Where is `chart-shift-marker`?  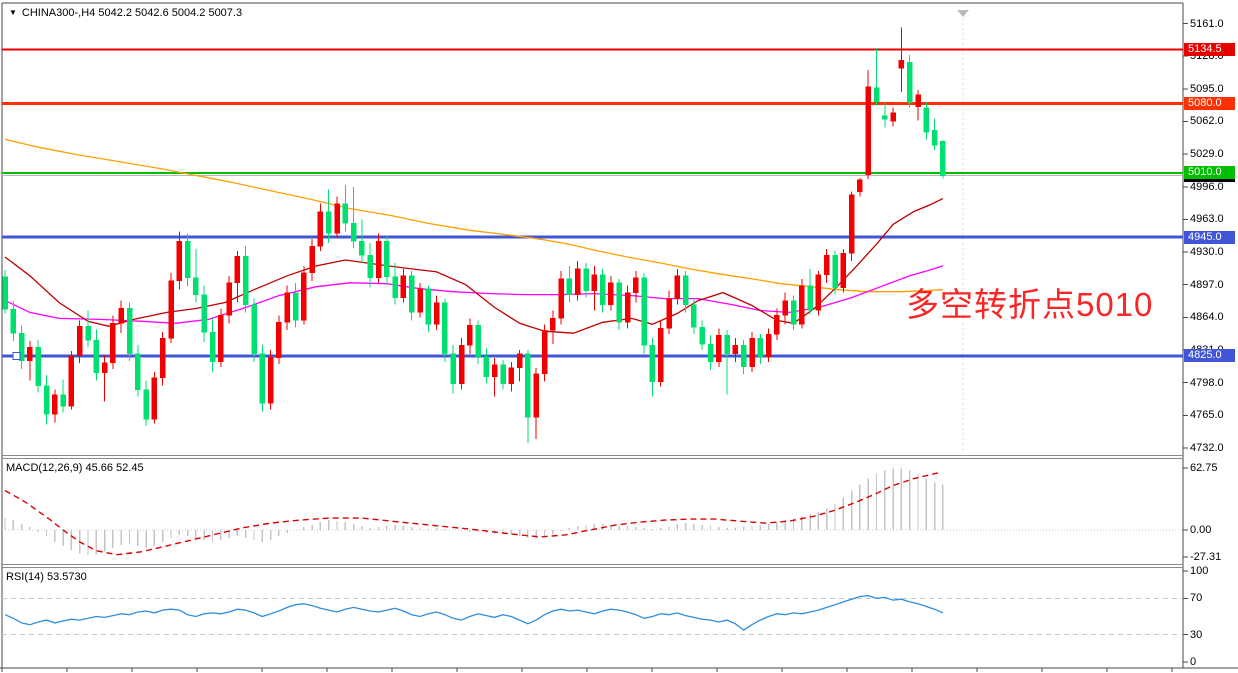 chart-shift-marker is located at coordinates (963, 13).